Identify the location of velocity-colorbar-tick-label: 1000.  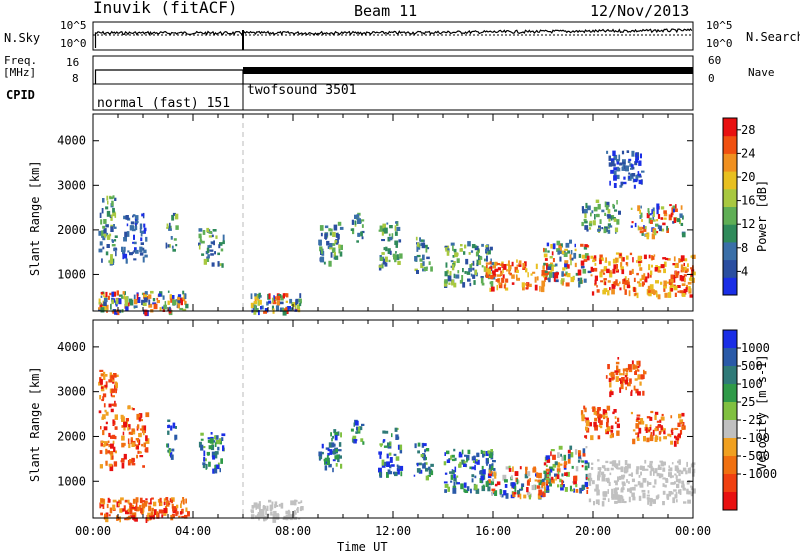
(755, 348).